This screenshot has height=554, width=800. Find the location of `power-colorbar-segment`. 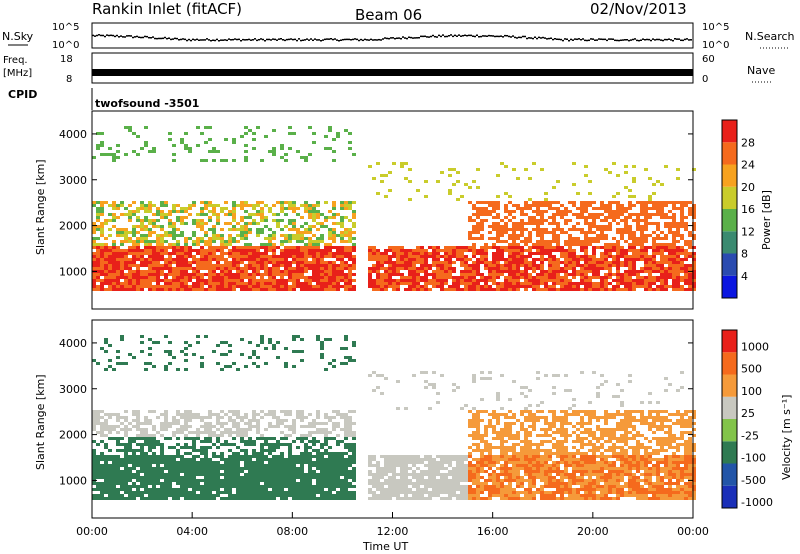

power-colorbar-segment is located at coordinates (729, 153).